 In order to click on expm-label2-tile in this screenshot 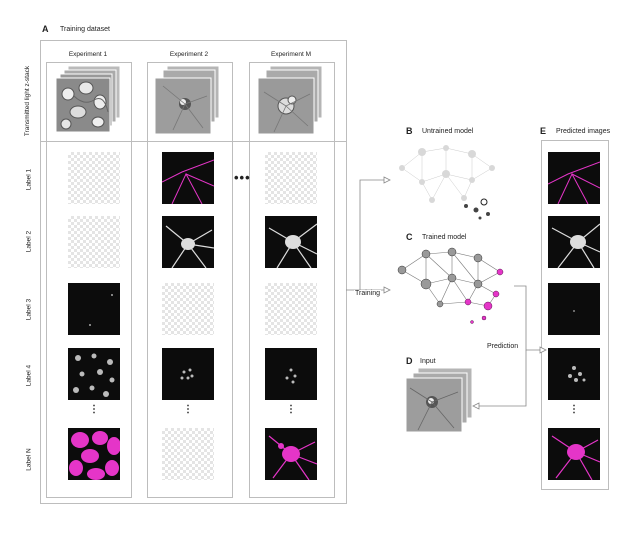, I will do `click(291, 242)`.